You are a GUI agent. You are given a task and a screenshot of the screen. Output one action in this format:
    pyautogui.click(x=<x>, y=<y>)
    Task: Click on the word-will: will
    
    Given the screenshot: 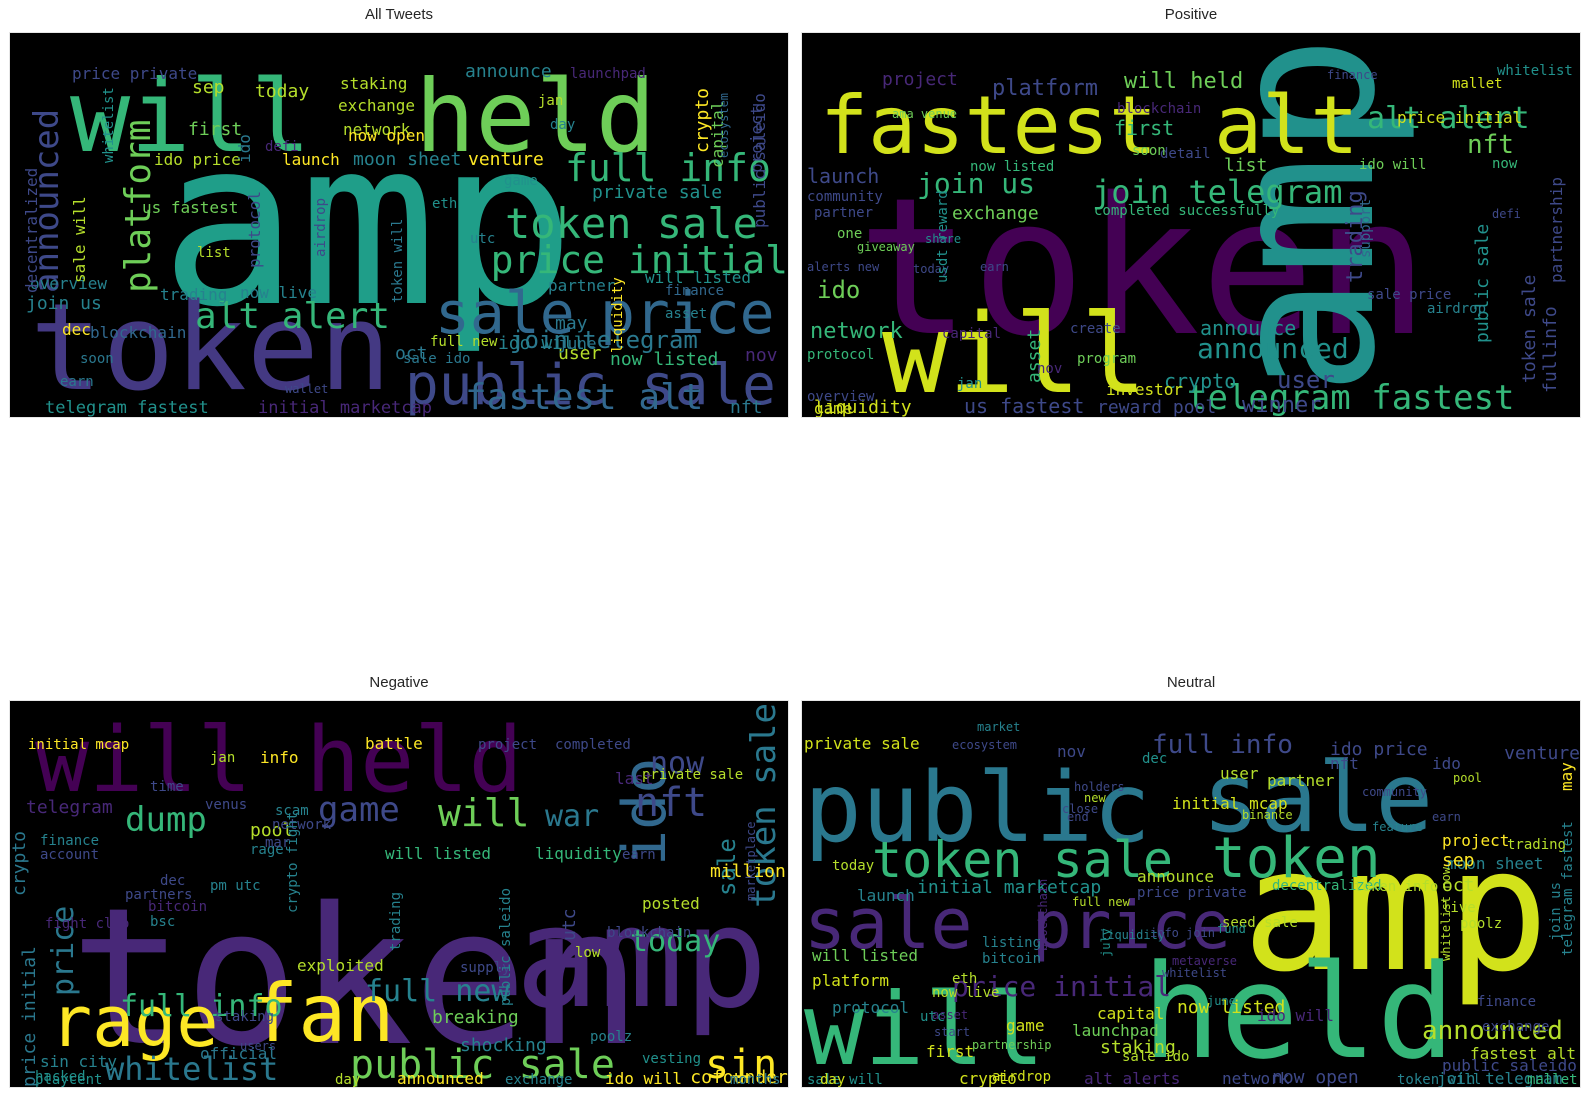 What is the action you would take?
    pyautogui.click(x=924, y=1029)
    